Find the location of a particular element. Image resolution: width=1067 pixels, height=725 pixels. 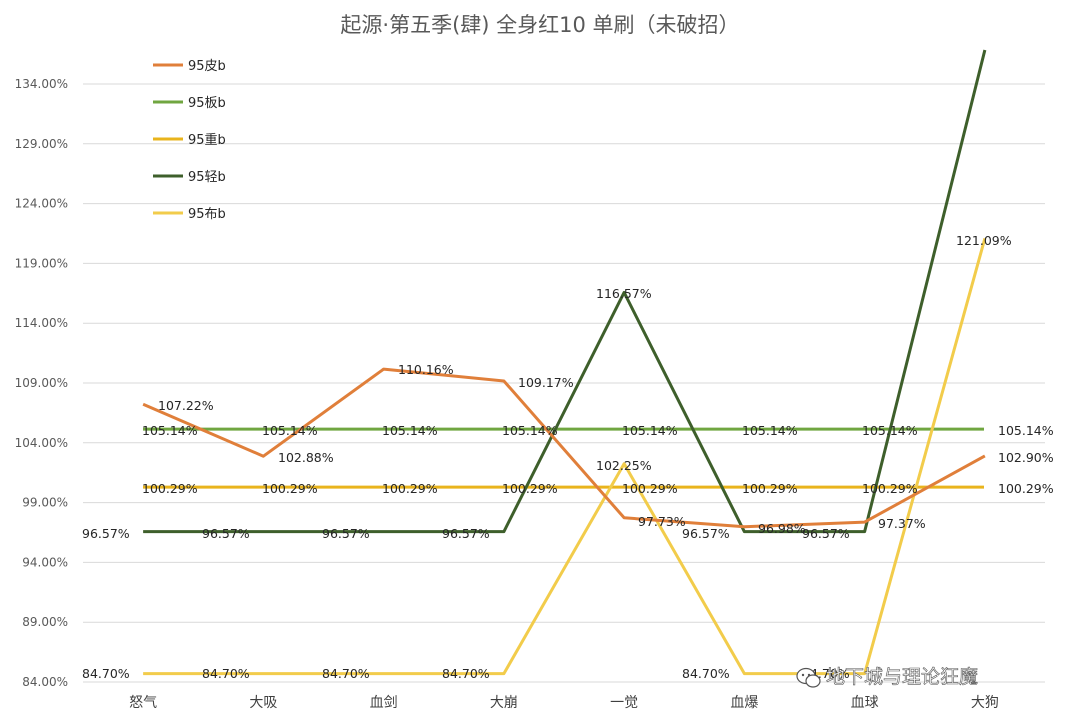

data-label: 121.09% is located at coordinates (984, 240).